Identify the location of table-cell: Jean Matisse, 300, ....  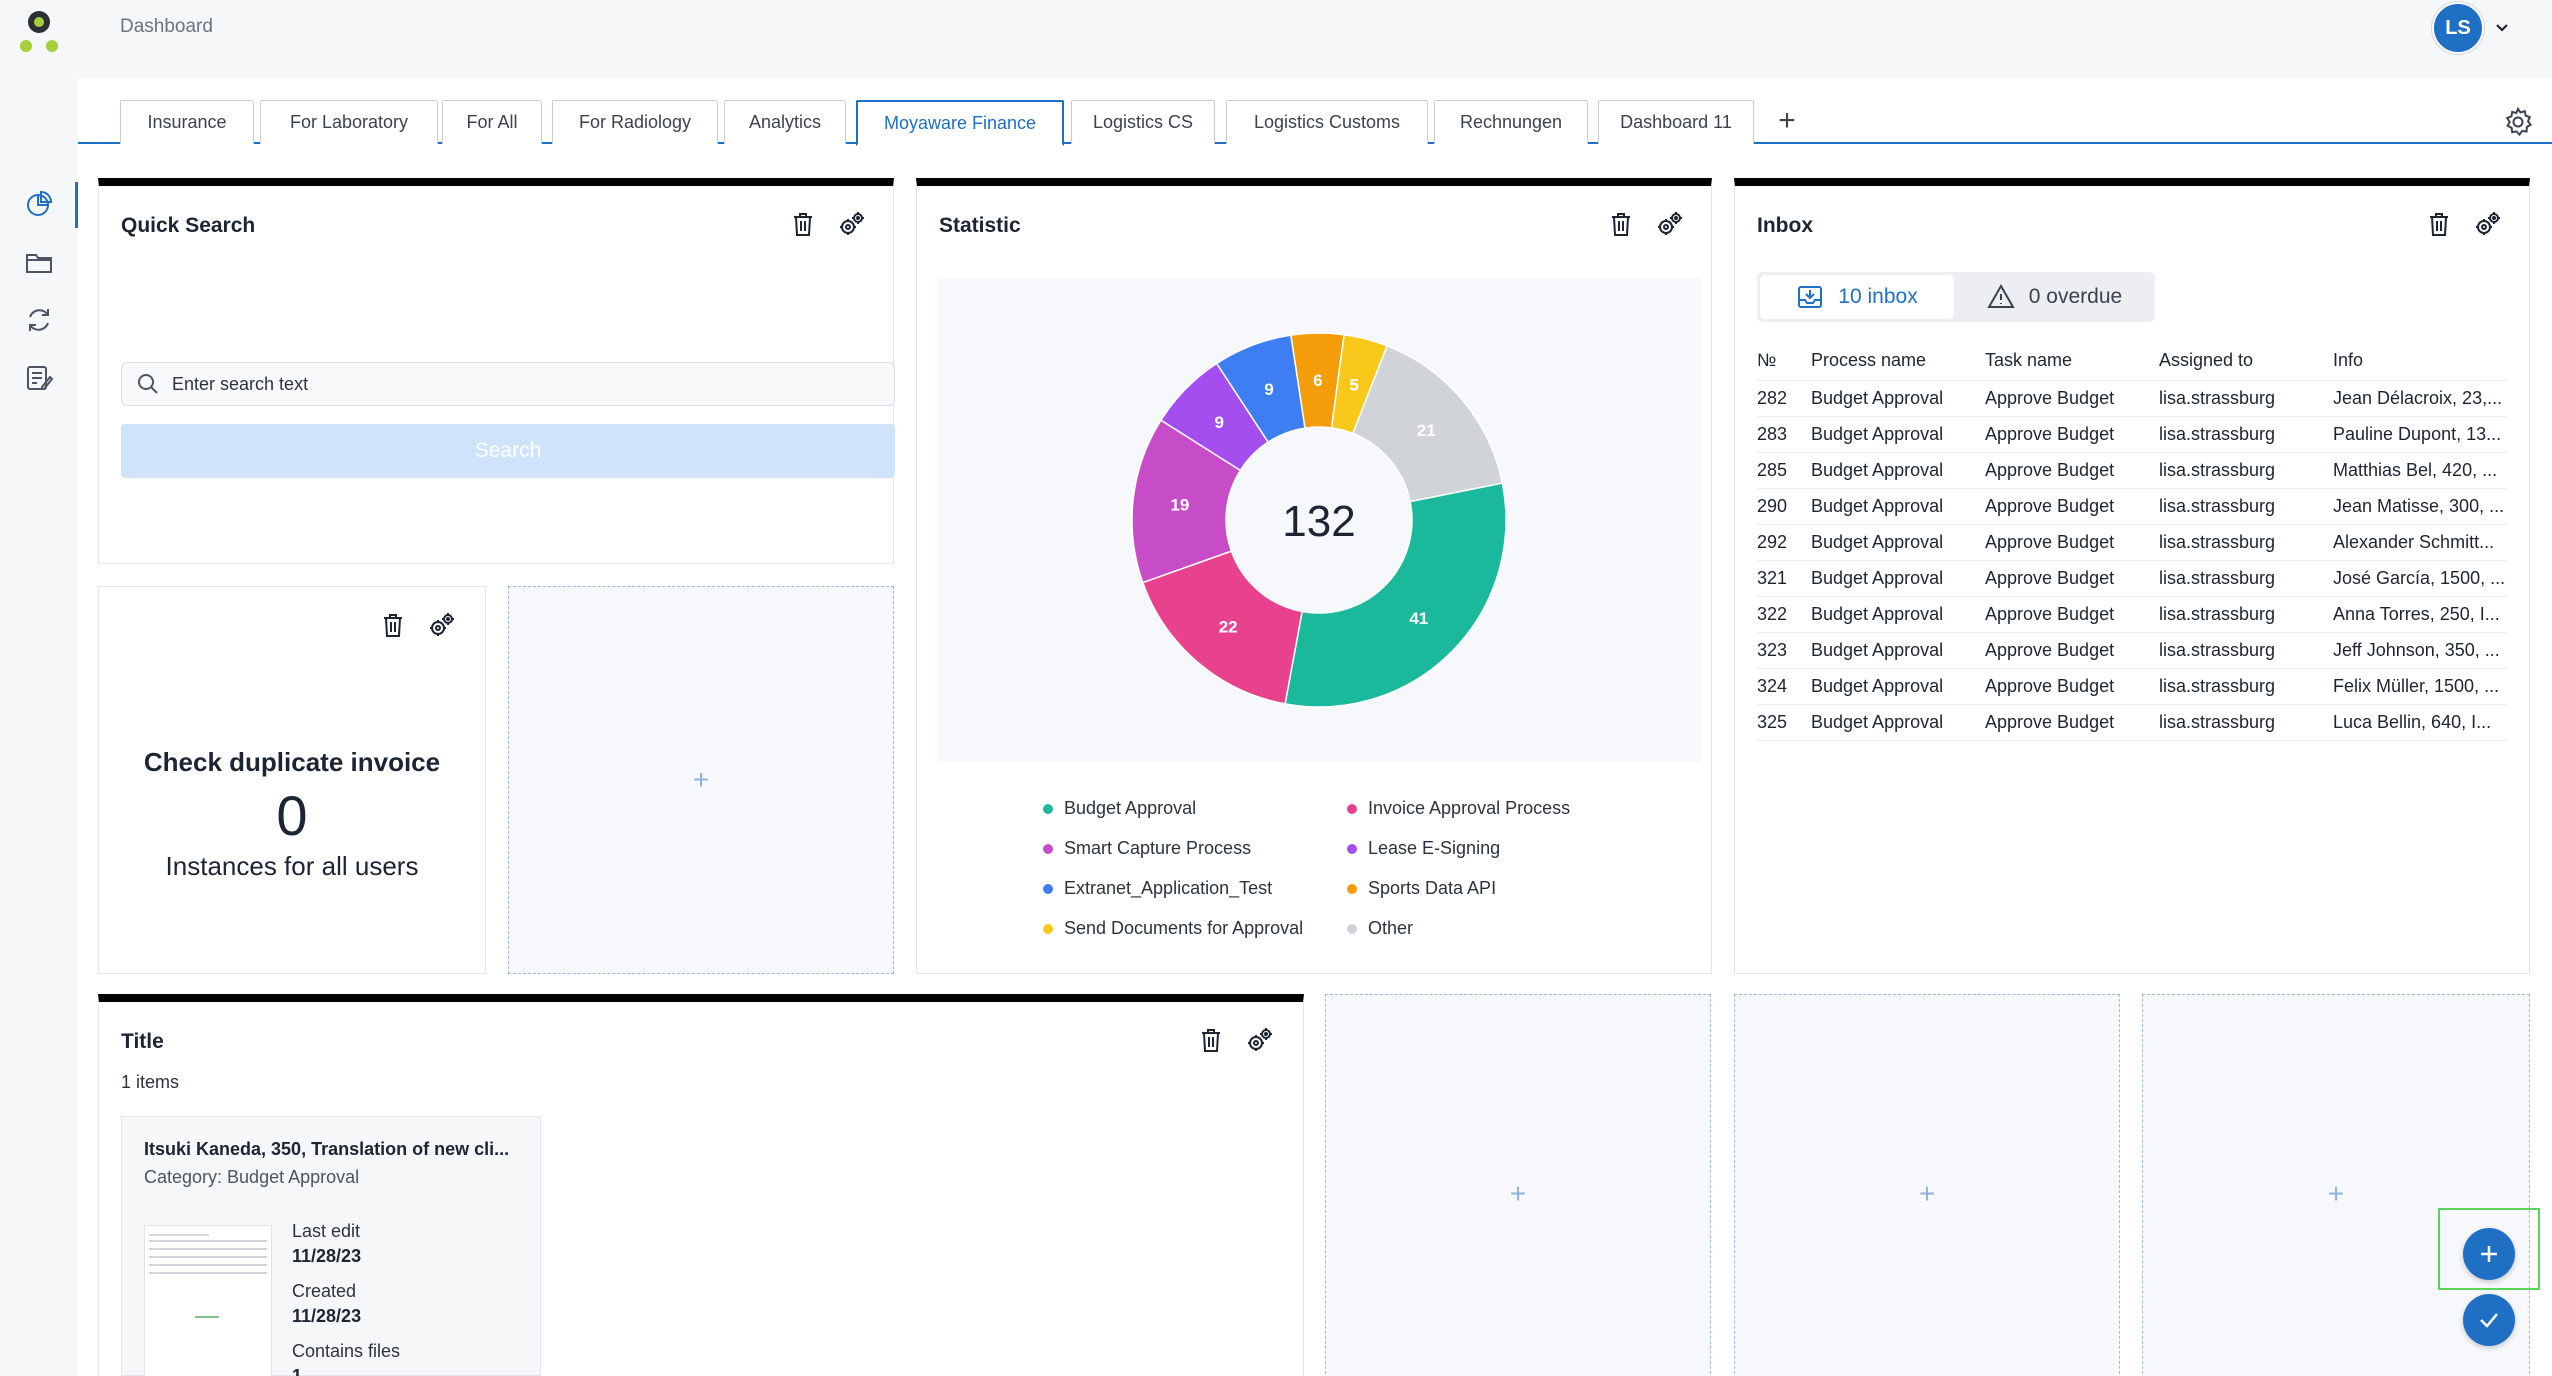
(2420, 505).